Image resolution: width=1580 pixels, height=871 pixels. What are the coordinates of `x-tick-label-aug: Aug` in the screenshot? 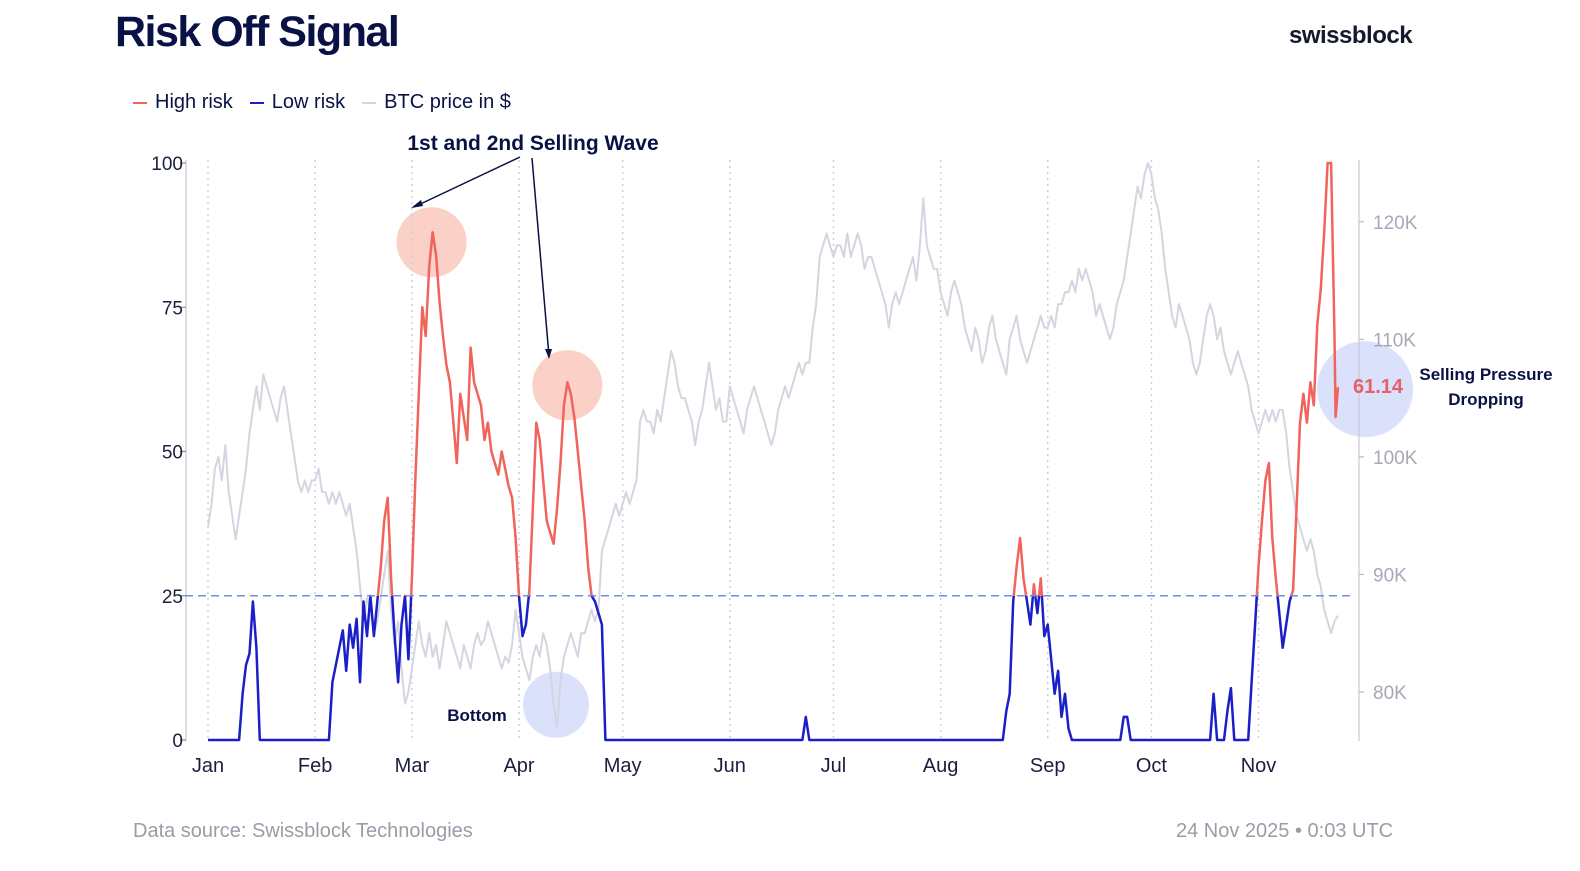 It's located at (941, 766).